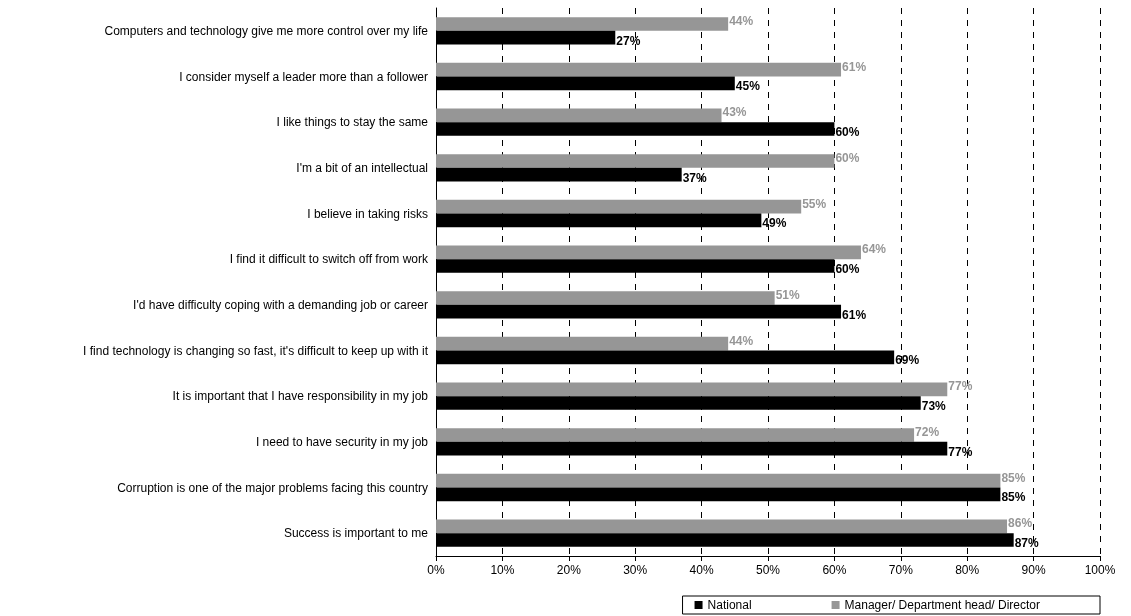 The height and width of the screenshot is (616, 1131). What do you see at coordinates (1027, 543) in the screenshot?
I see `data-label: 87%` at bounding box center [1027, 543].